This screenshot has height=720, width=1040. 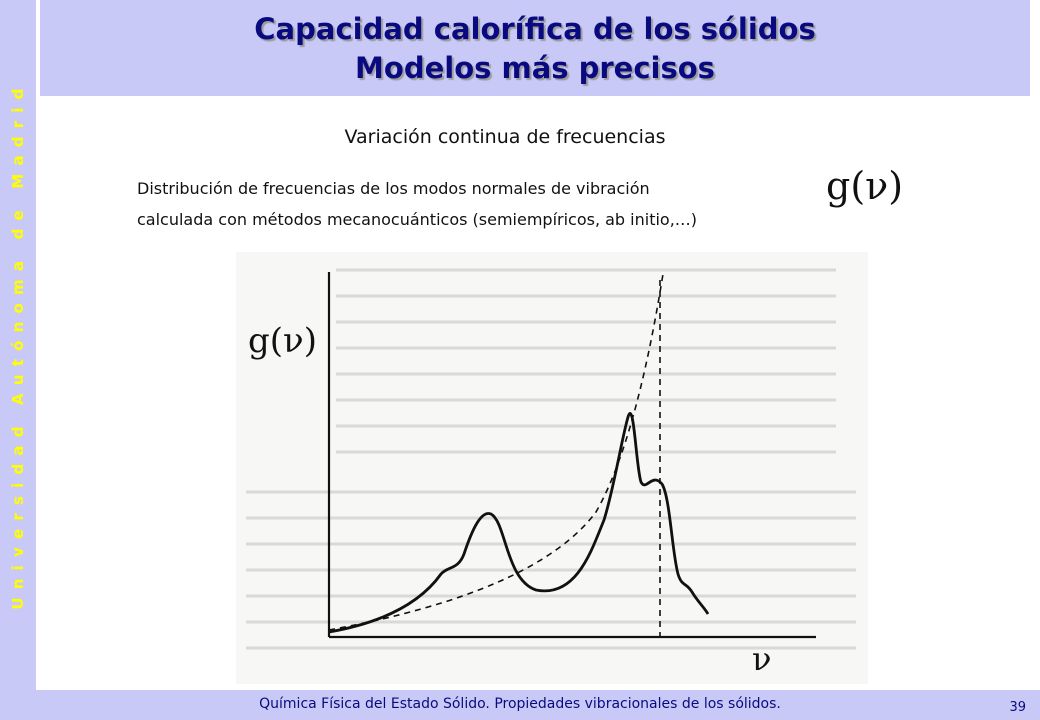 I want to click on sidebar-banner: Universidad Autónoma de Madrid, so click(x=18, y=345).